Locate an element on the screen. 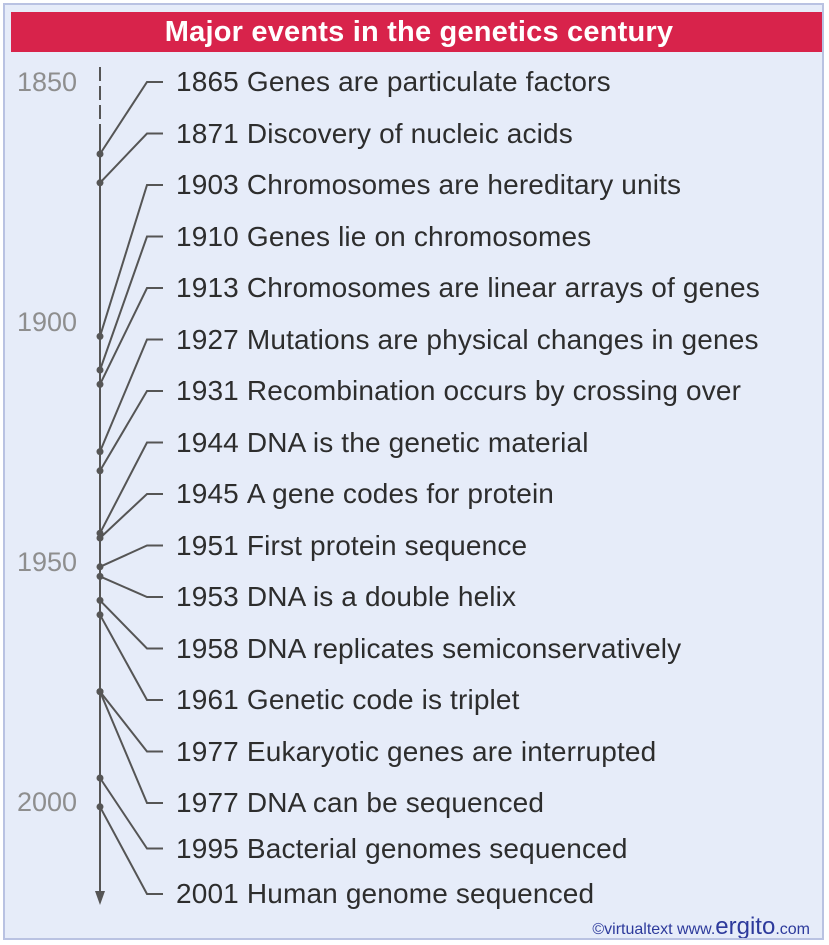 The image size is (829, 945). event-row: 1977 DNA can be sequenced is located at coordinates (499, 802).